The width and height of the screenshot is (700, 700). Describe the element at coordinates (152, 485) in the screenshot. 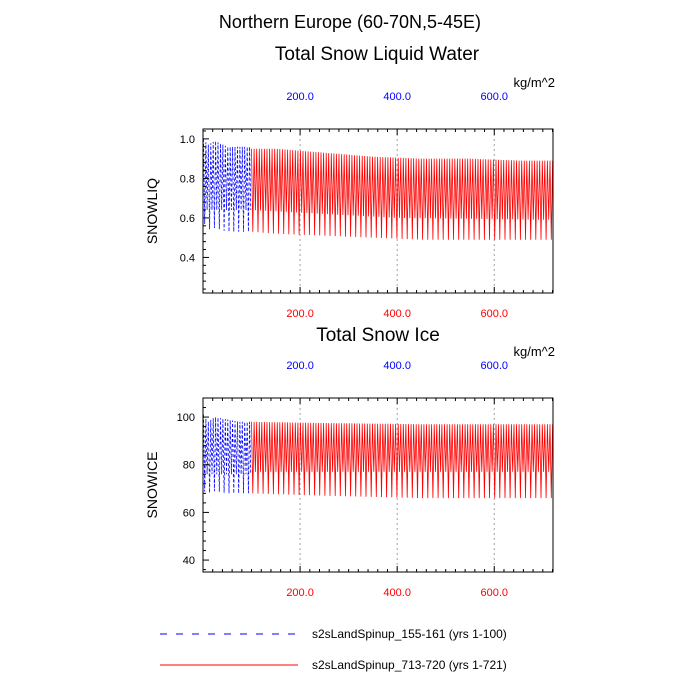

I see `y-axis-label: SNOWICE` at that location.